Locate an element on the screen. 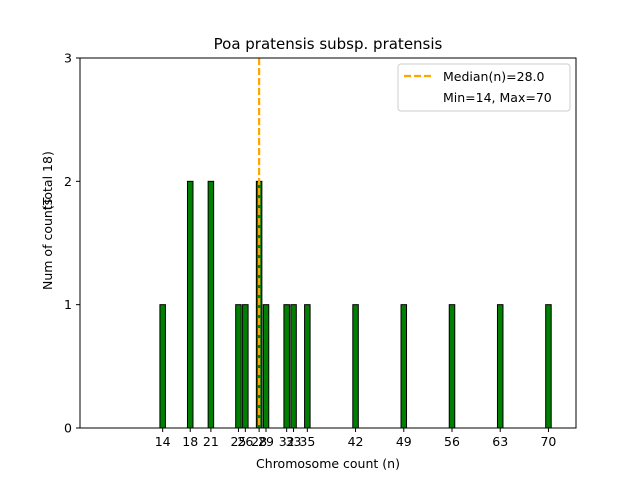  x-tick-label: 70 is located at coordinates (548, 441).